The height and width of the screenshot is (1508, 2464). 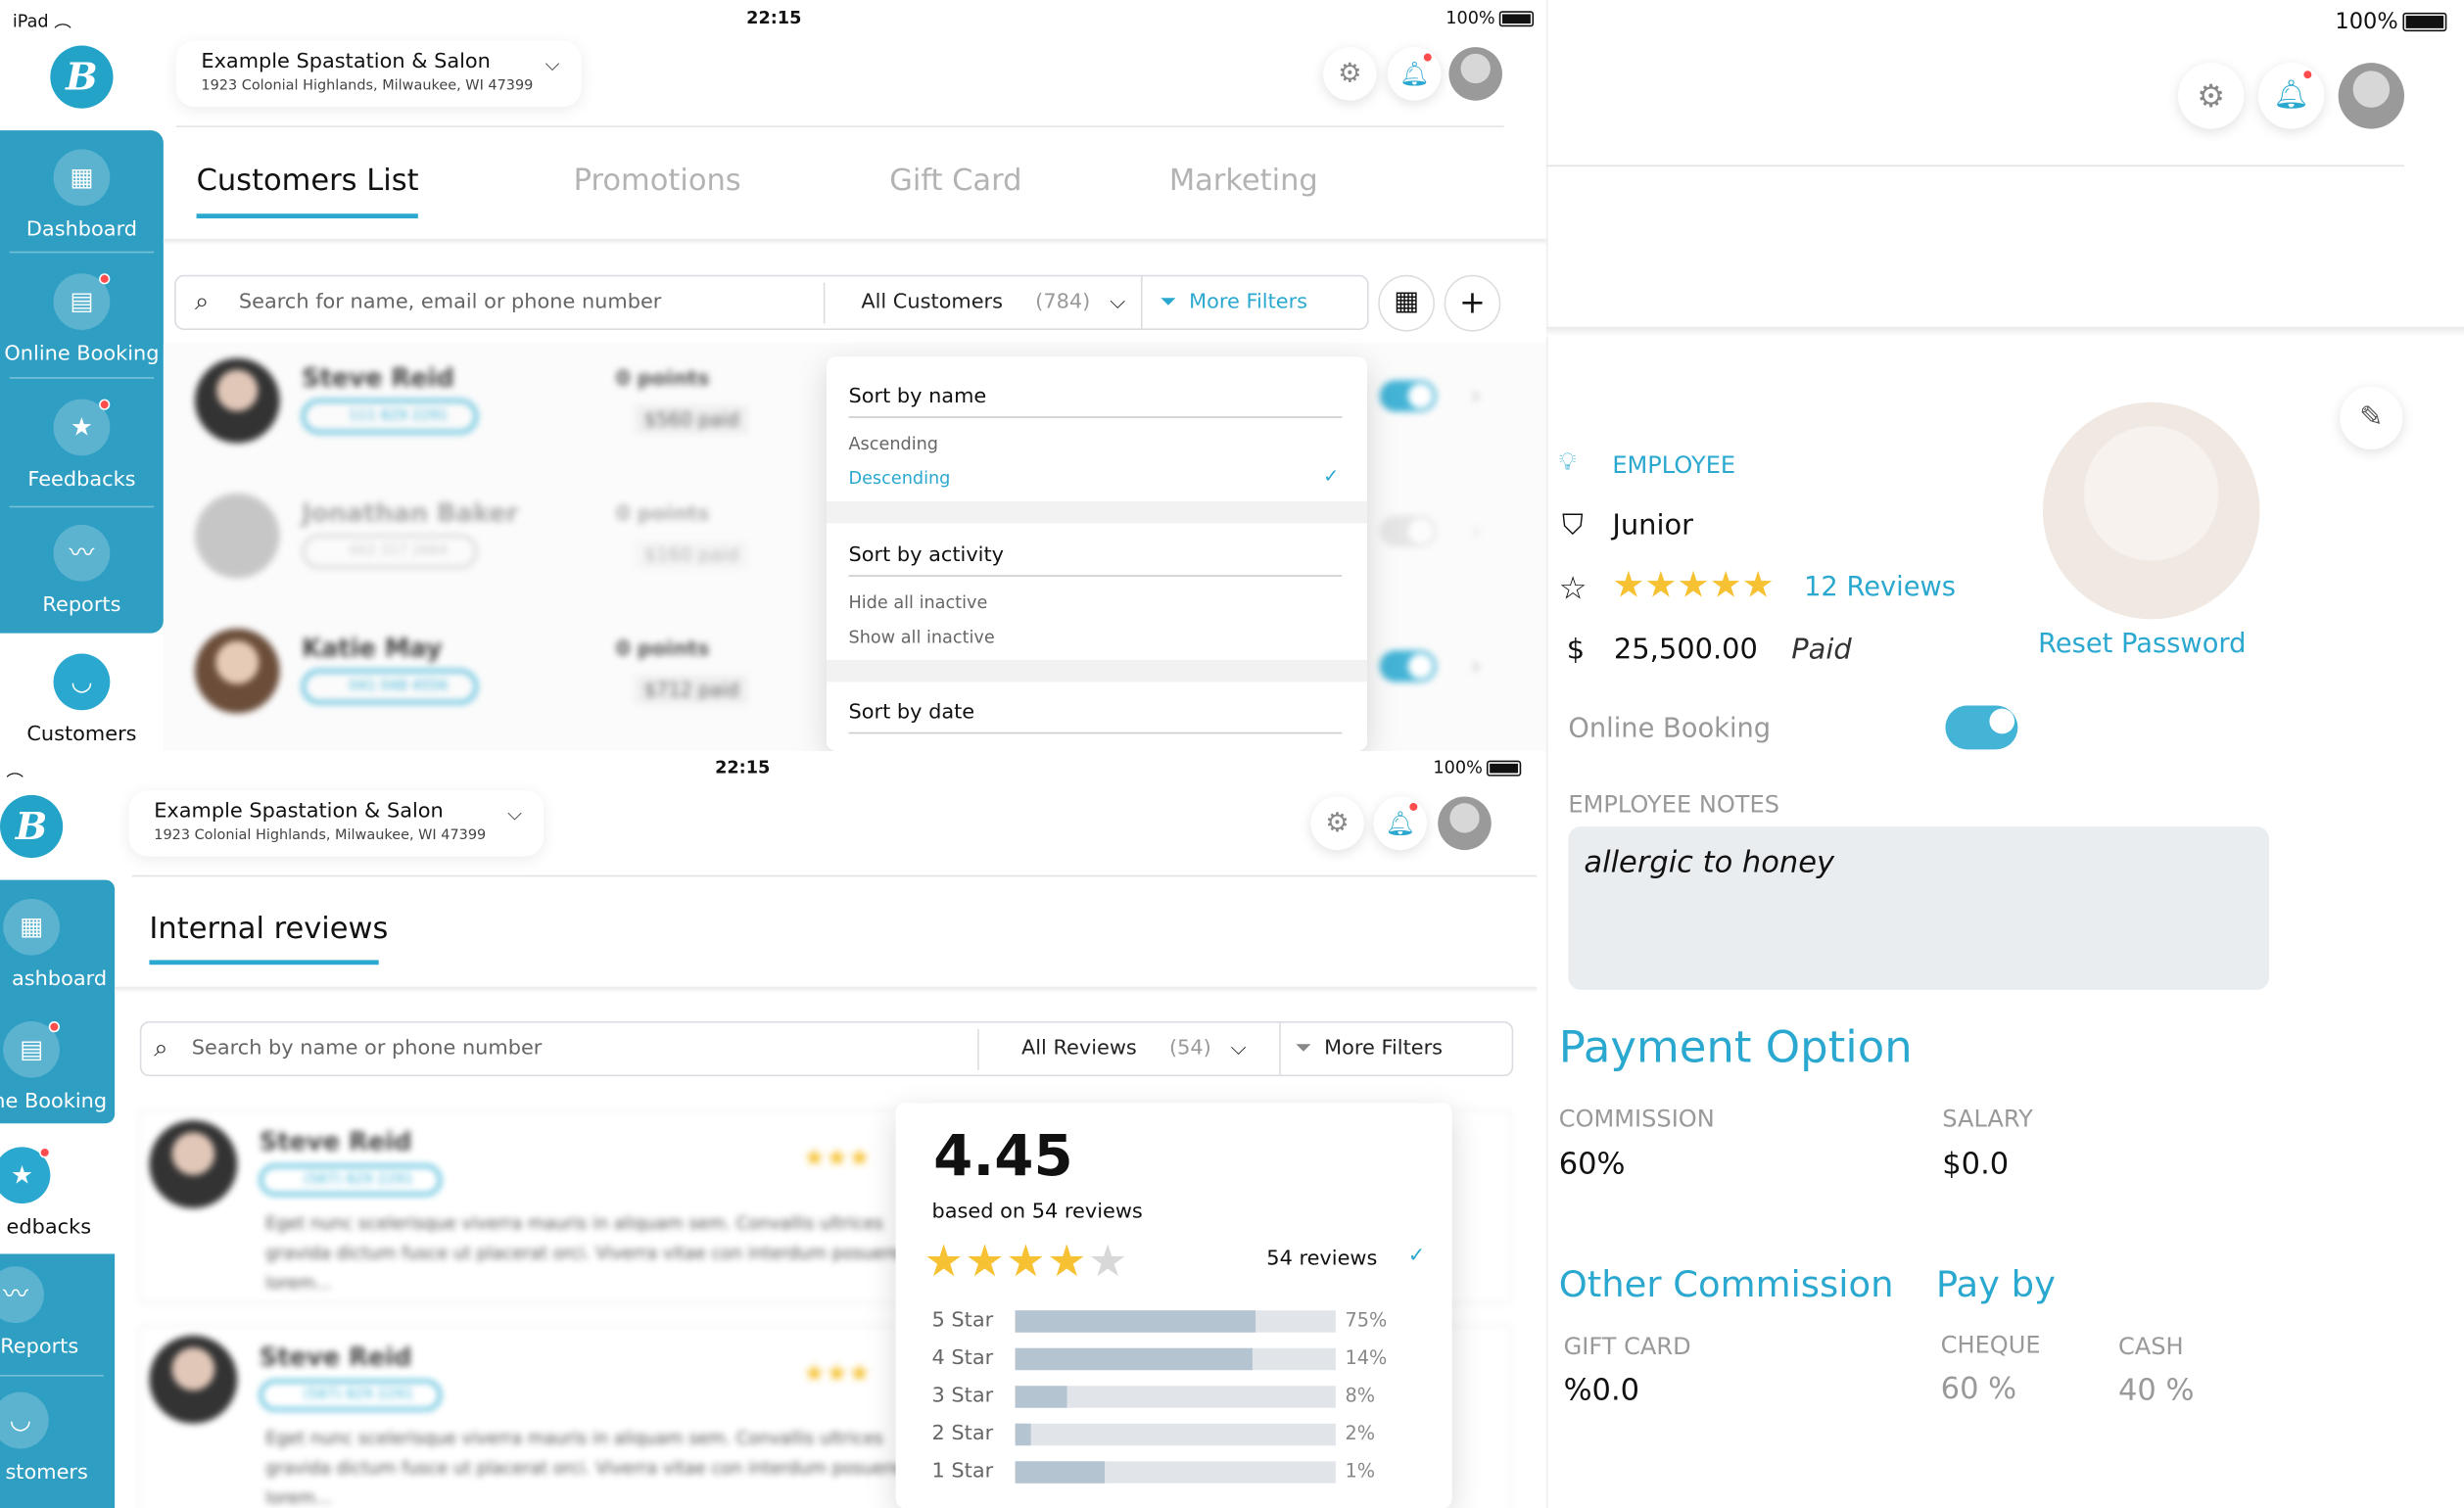 What do you see at coordinates (955, 181) in the screenshot?
I see `tab-gift-card: Gift Card` at bounding box center [955, 181].